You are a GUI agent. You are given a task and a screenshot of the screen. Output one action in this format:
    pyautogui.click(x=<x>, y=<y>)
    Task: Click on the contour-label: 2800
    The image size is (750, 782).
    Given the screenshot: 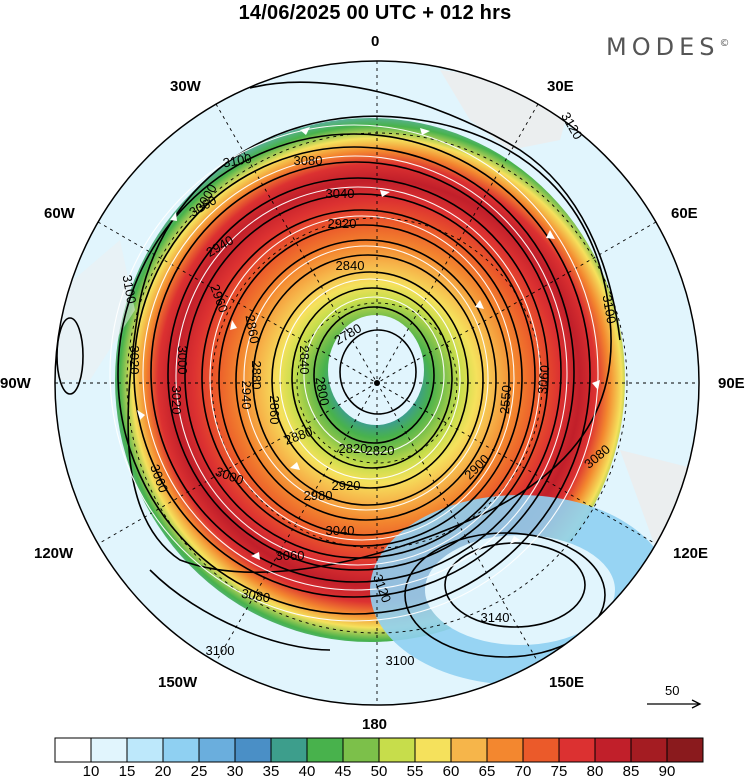 What is the action you would take?
    pyautogui.click(x=323, y=391)
    